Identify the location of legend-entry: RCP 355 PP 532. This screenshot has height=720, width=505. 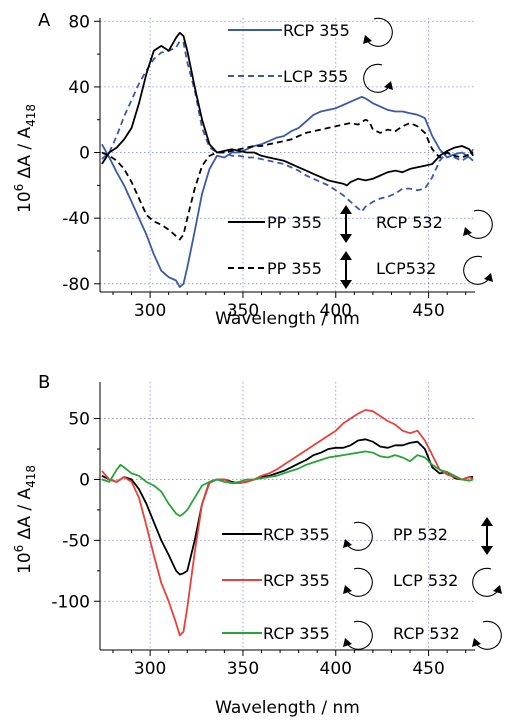
(357, 536).